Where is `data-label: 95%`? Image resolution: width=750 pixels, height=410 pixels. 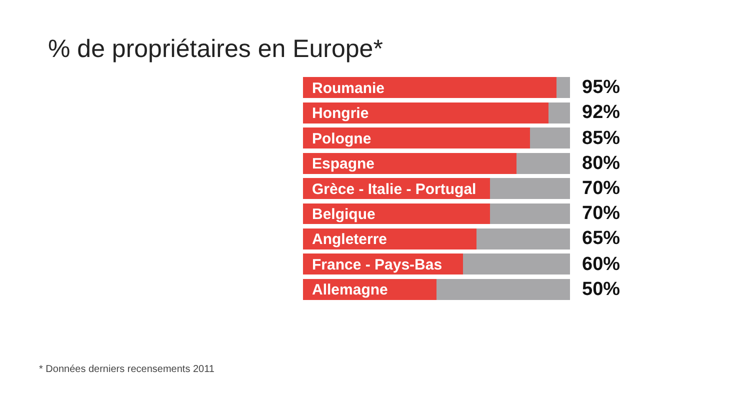
data-label: 95% is located at coordinates (601, 87).